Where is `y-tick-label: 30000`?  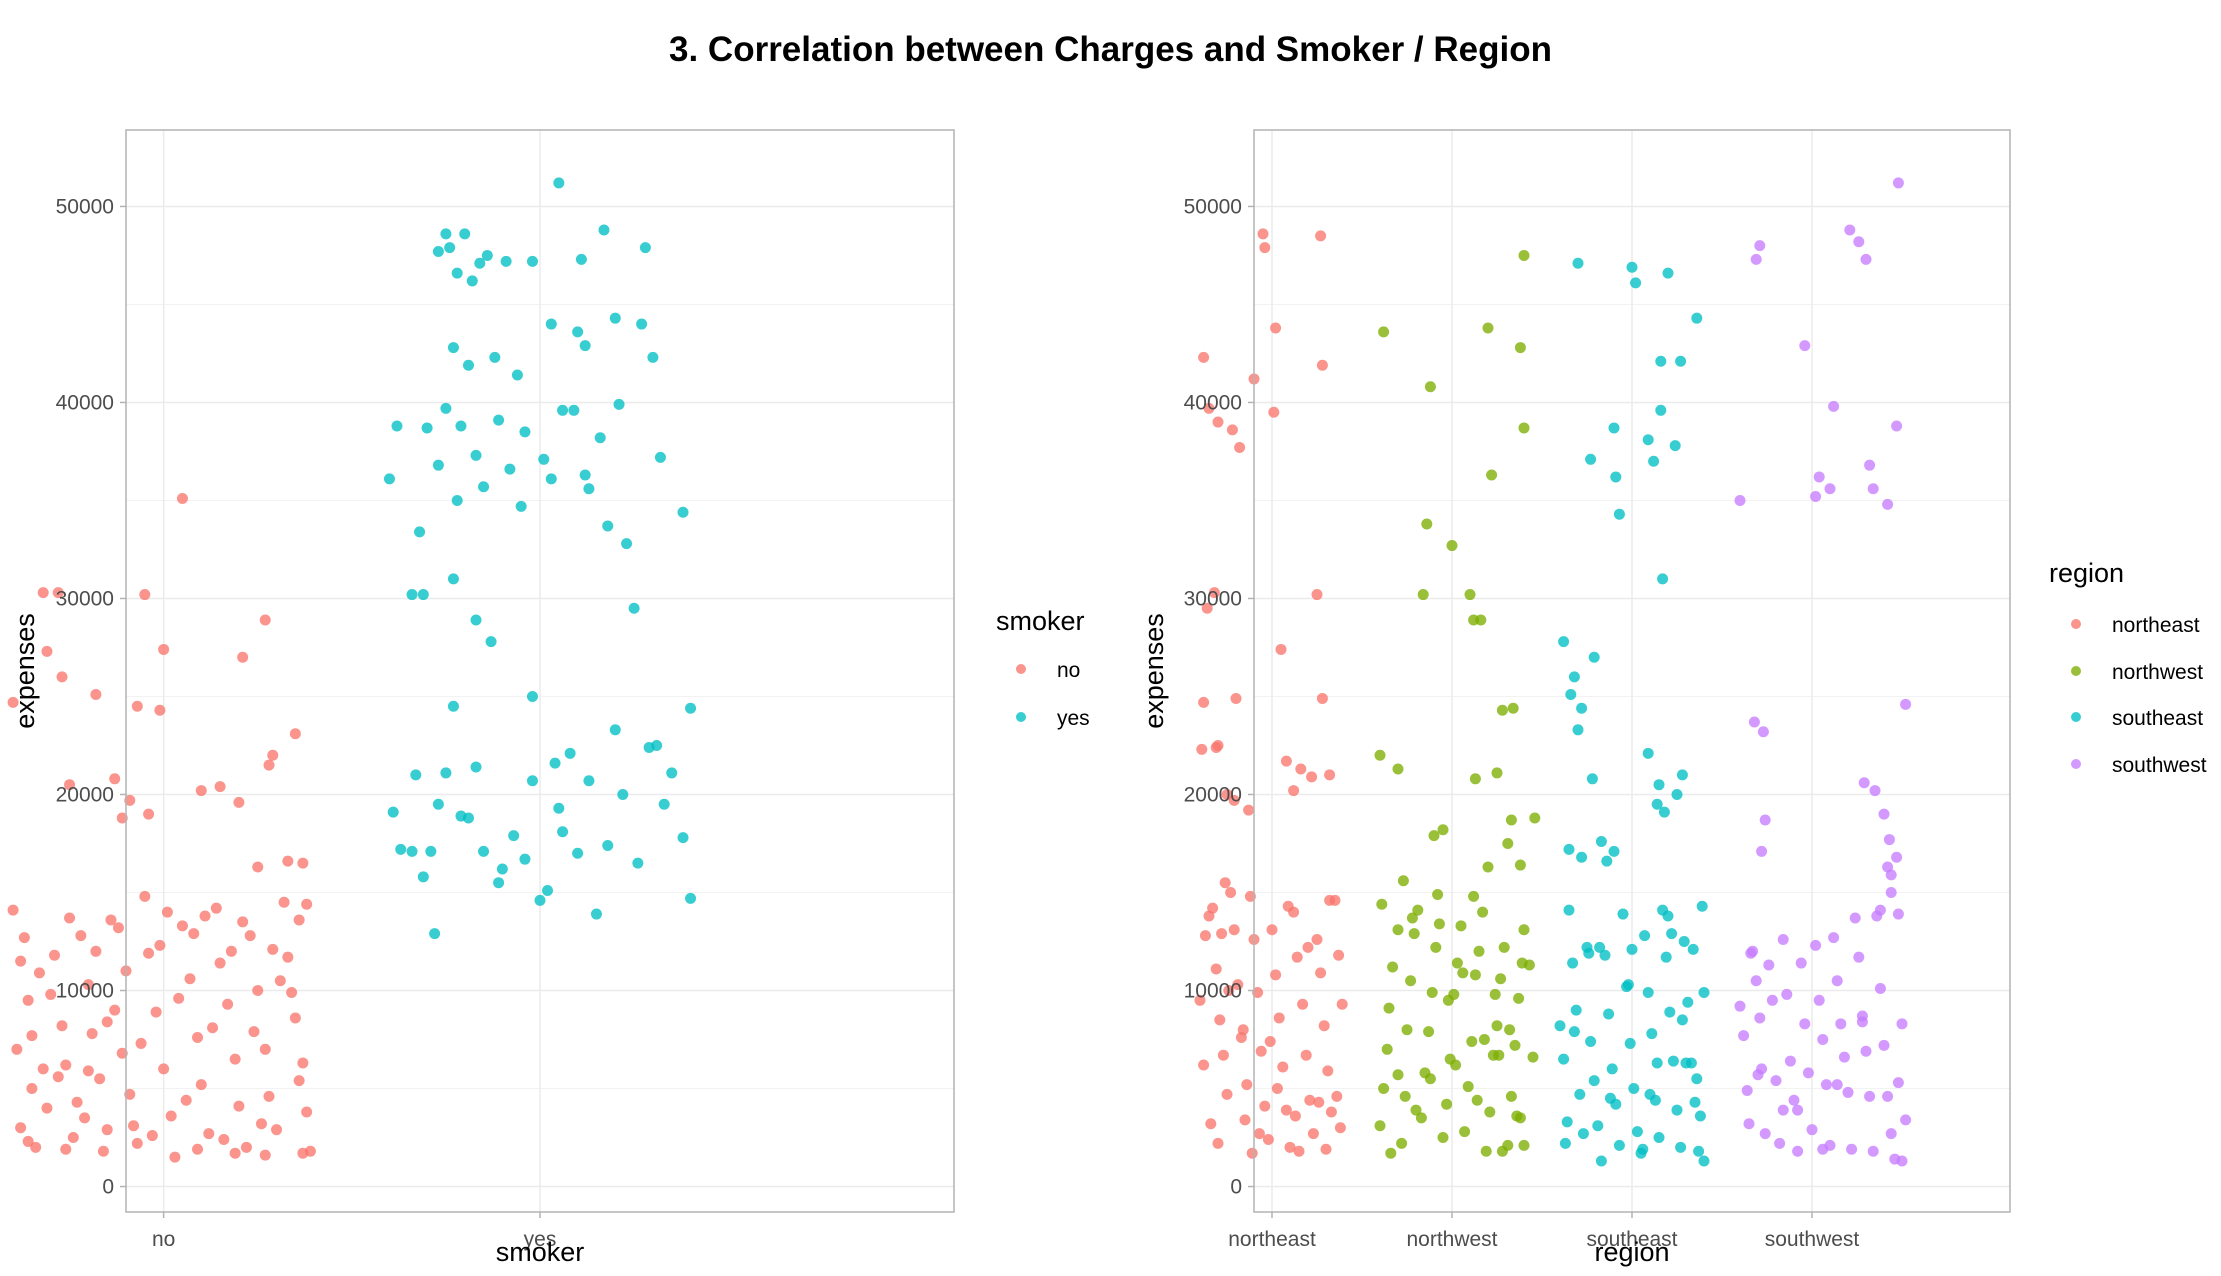 y-tick-label: 30000 is located at coordinates (85, 598).